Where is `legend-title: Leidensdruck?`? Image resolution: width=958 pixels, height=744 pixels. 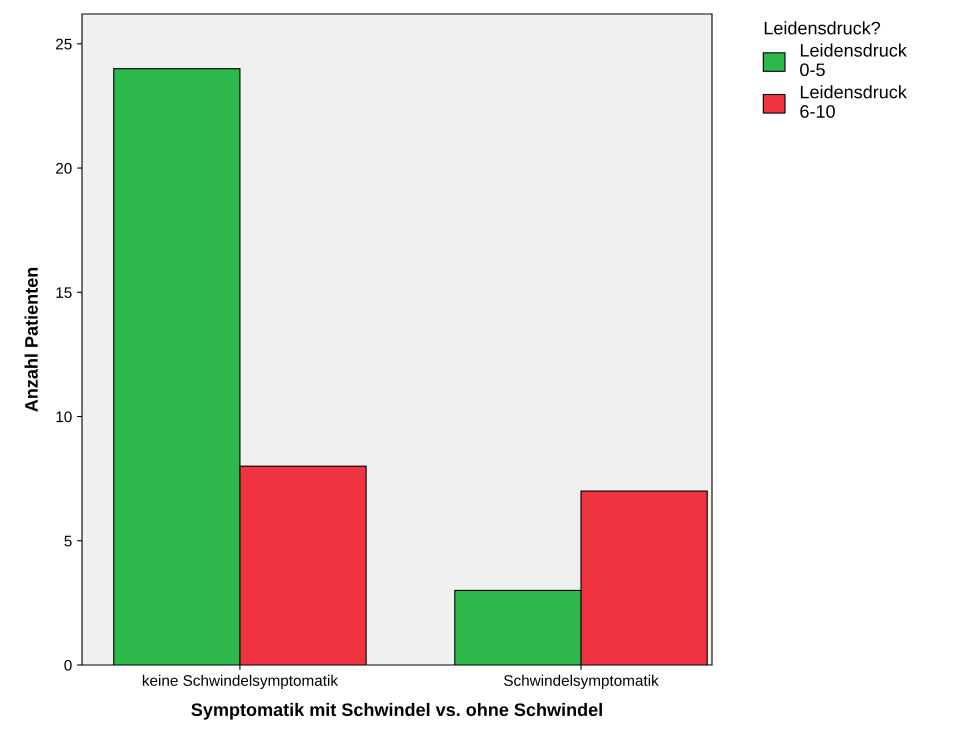
legend-title: Leidensdruck? is located at coordinates (822, 27).